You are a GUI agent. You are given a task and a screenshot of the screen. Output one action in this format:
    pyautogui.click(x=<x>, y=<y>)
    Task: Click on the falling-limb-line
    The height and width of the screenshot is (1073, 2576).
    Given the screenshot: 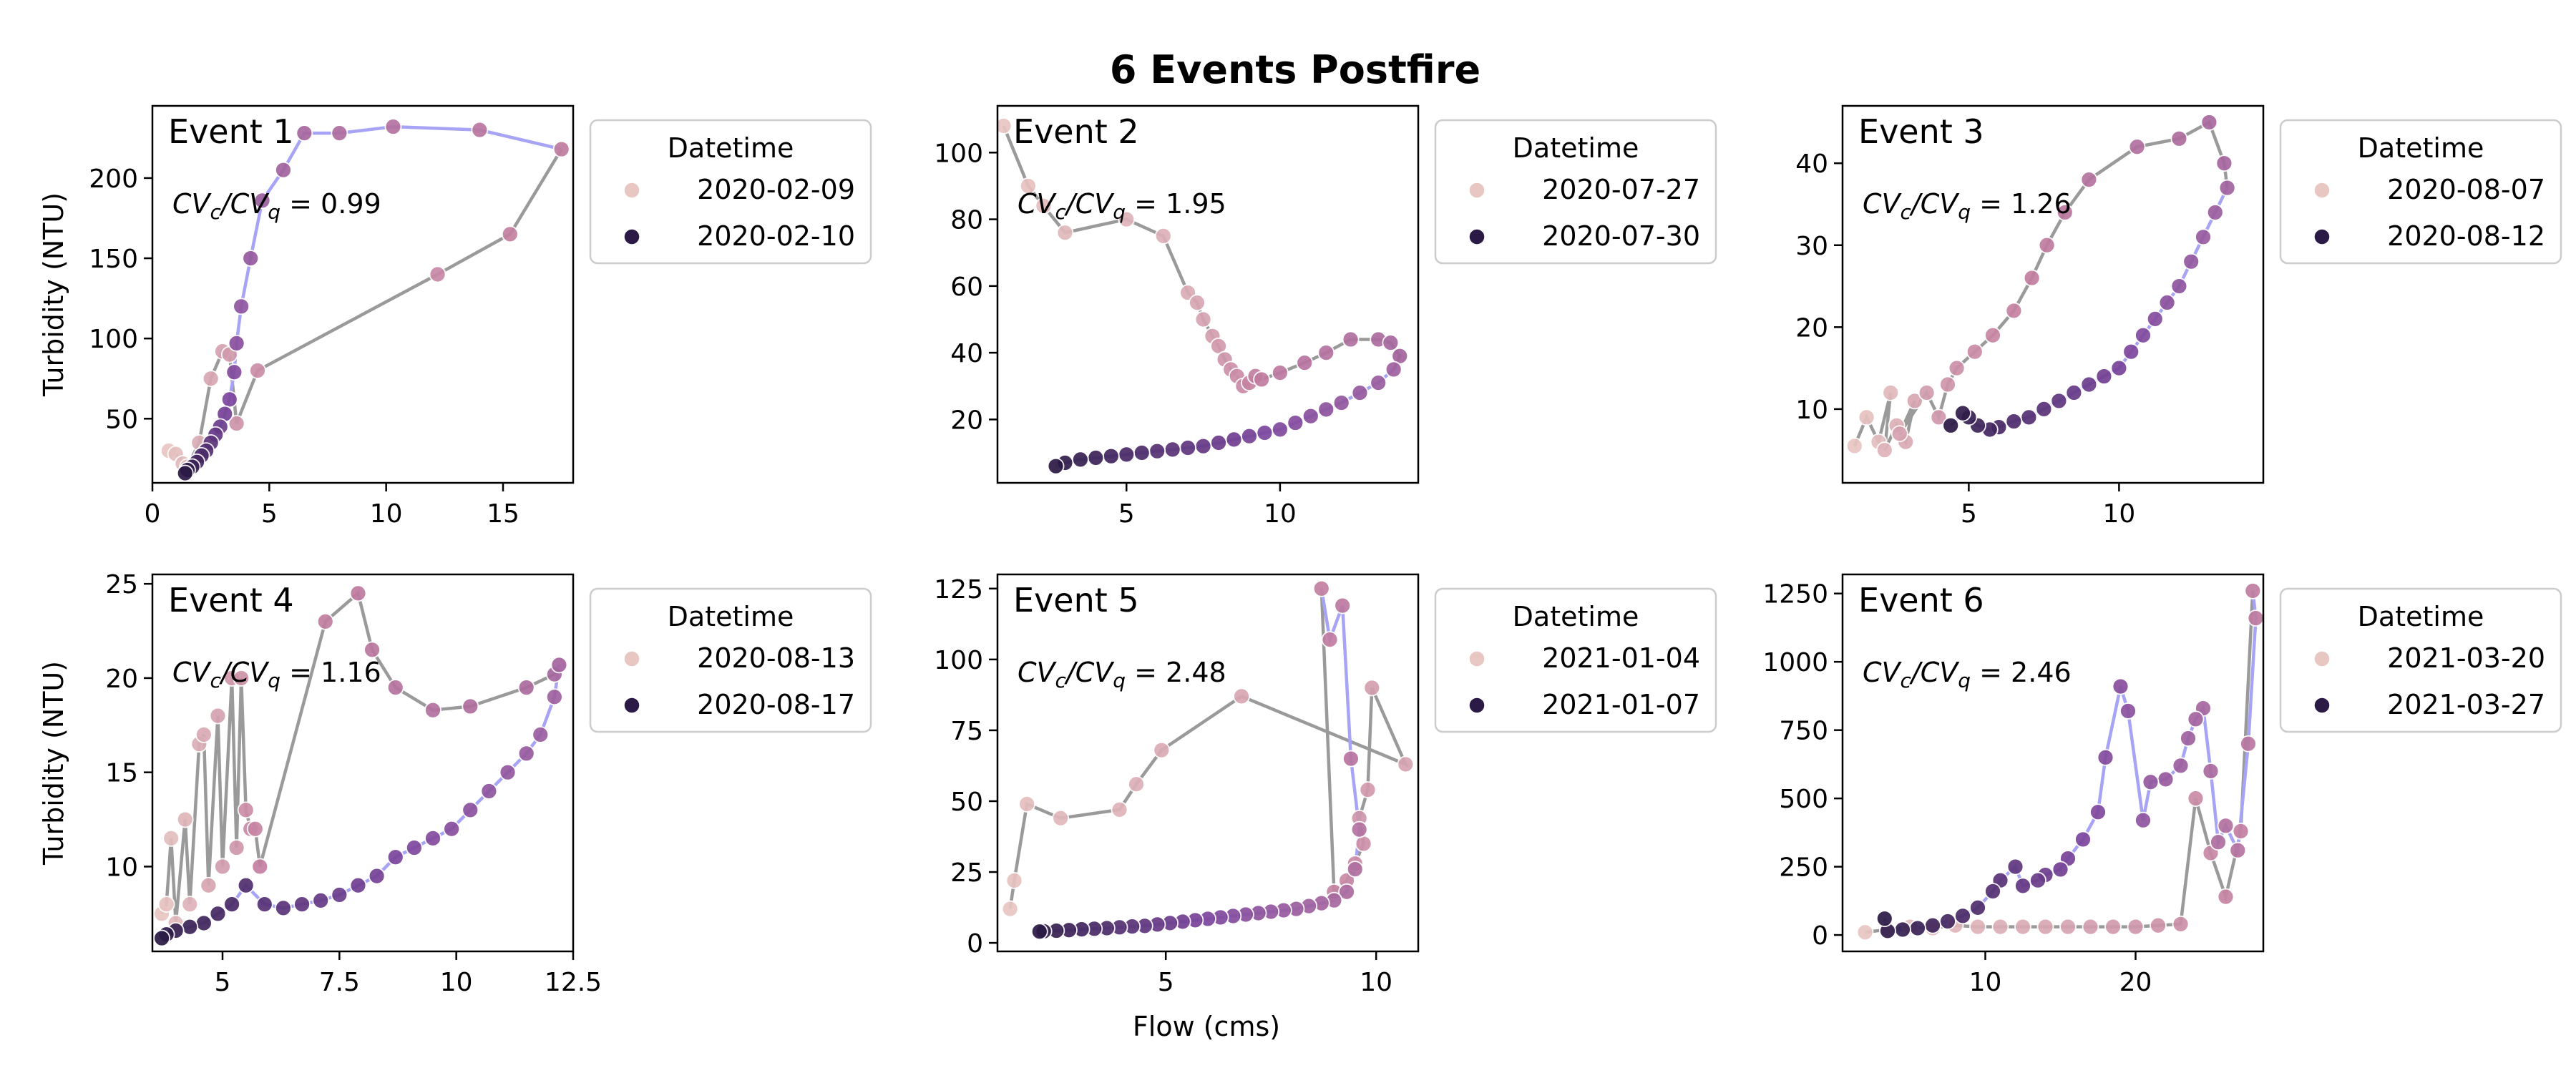 What is the action you would take?
    pyautogui.click(x=2070, y=762)
    